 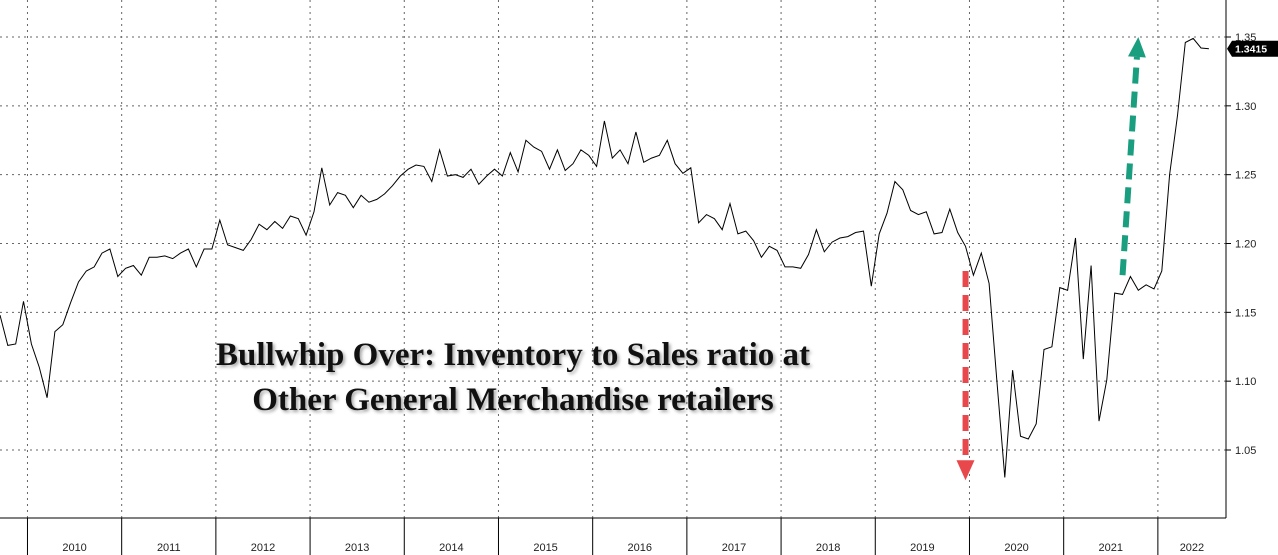 What do you see at coordinates (545, 548) in the screenshot?
I see `x-tick-label: 2015` at bounding box center [545, 548].